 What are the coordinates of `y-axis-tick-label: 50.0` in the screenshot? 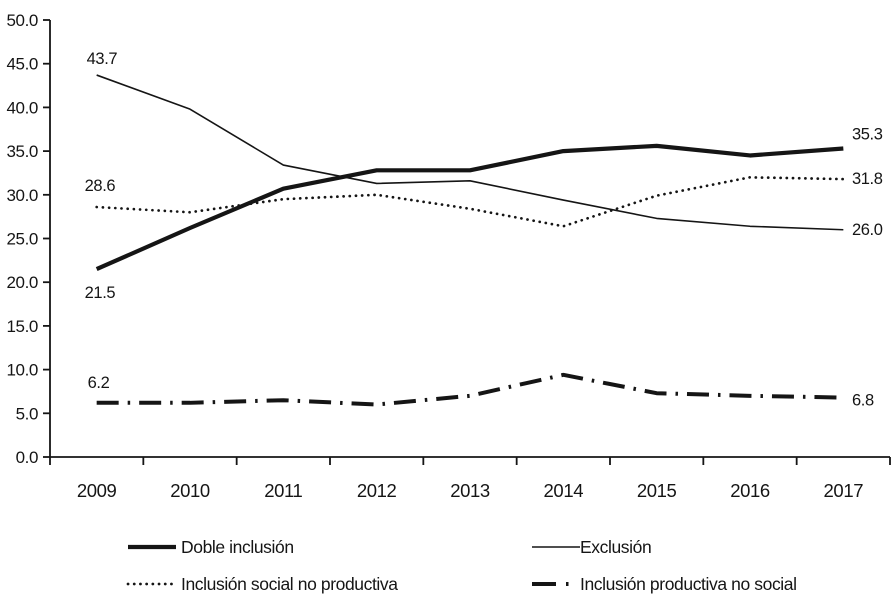 It's located at (23, 20).